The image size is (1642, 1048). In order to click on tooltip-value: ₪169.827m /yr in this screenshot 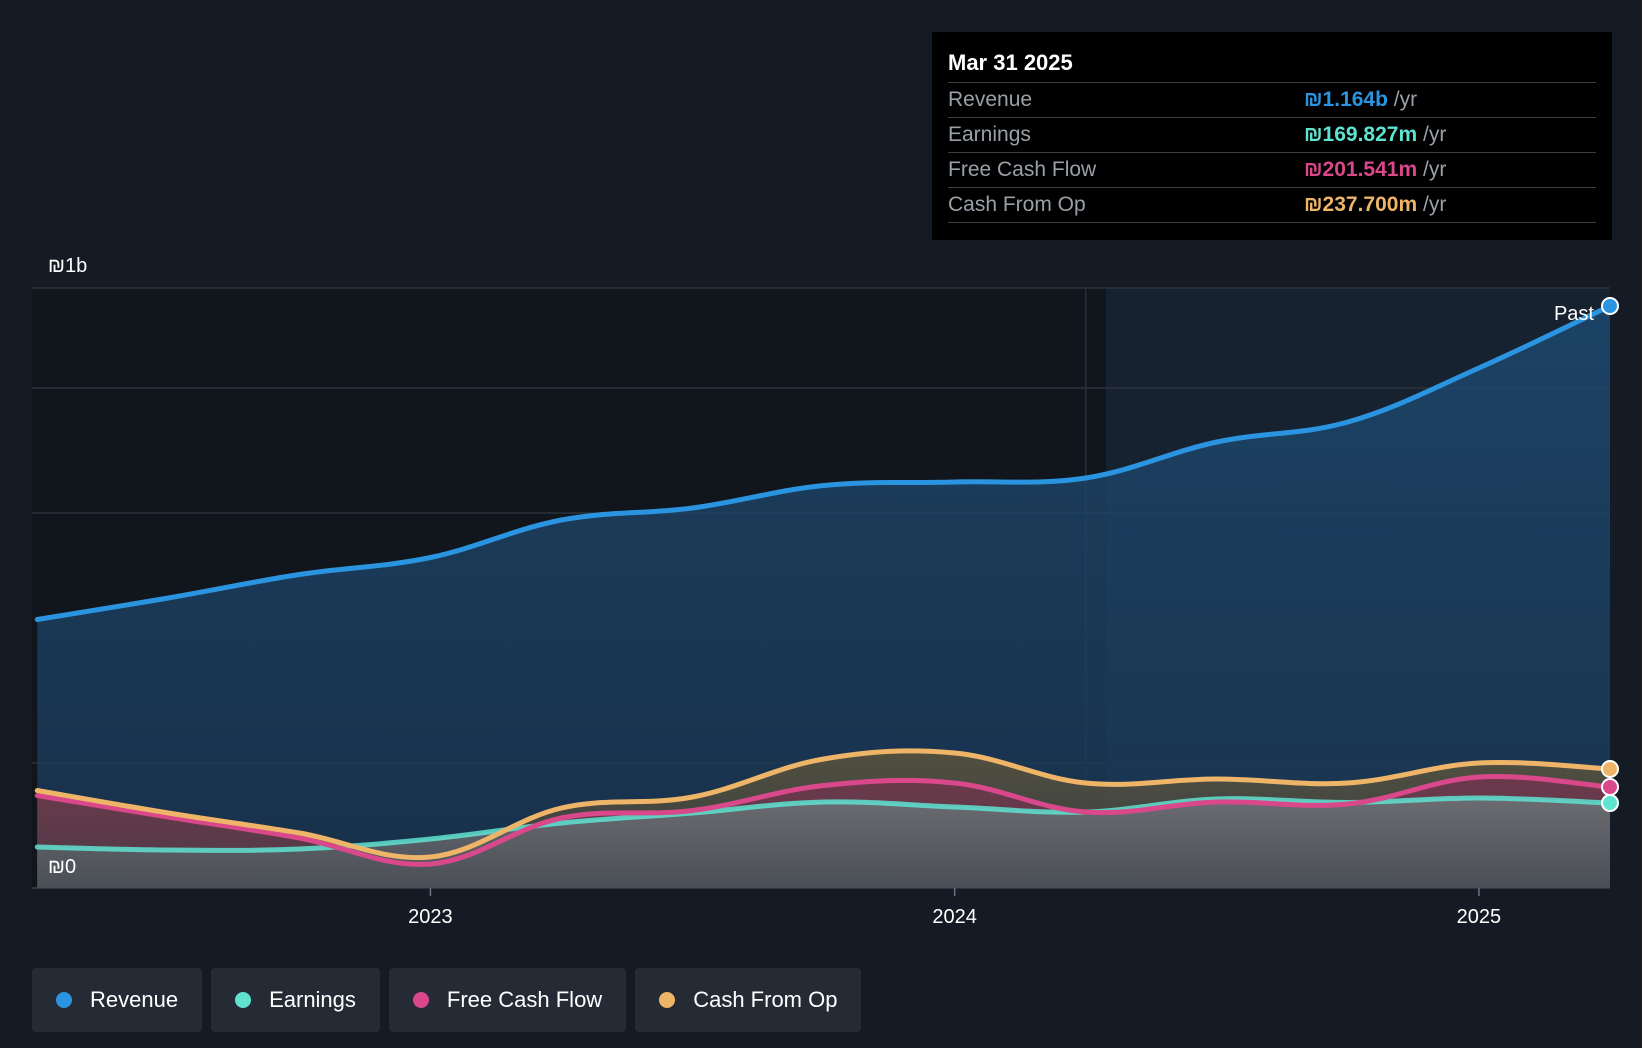, I will do `click(1375, 135)`.